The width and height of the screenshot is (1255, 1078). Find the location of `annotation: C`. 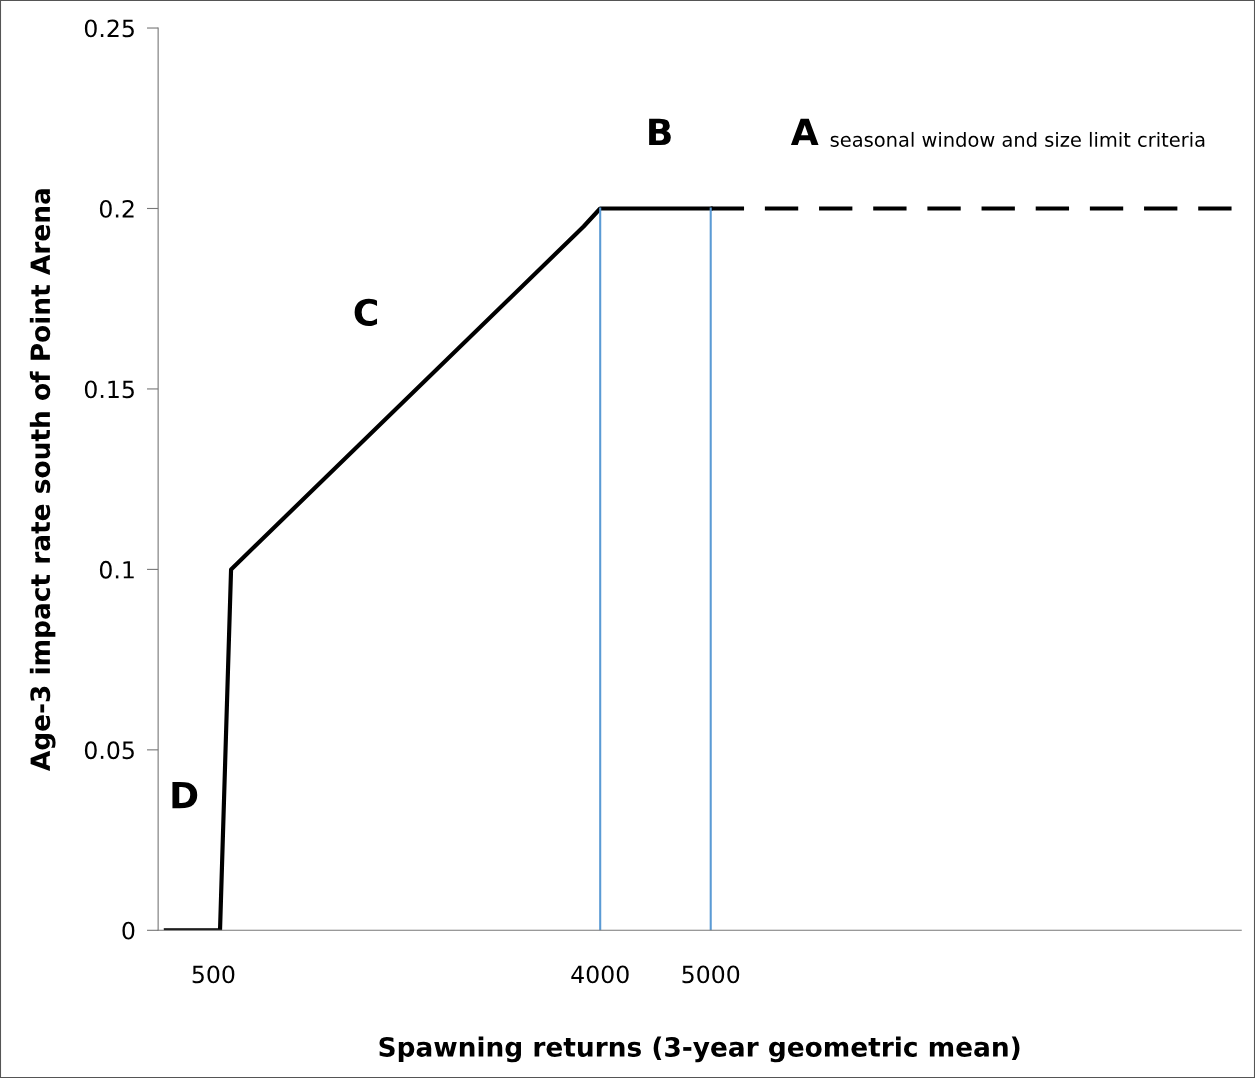

annotation: C is located at coordinates (366, 312).